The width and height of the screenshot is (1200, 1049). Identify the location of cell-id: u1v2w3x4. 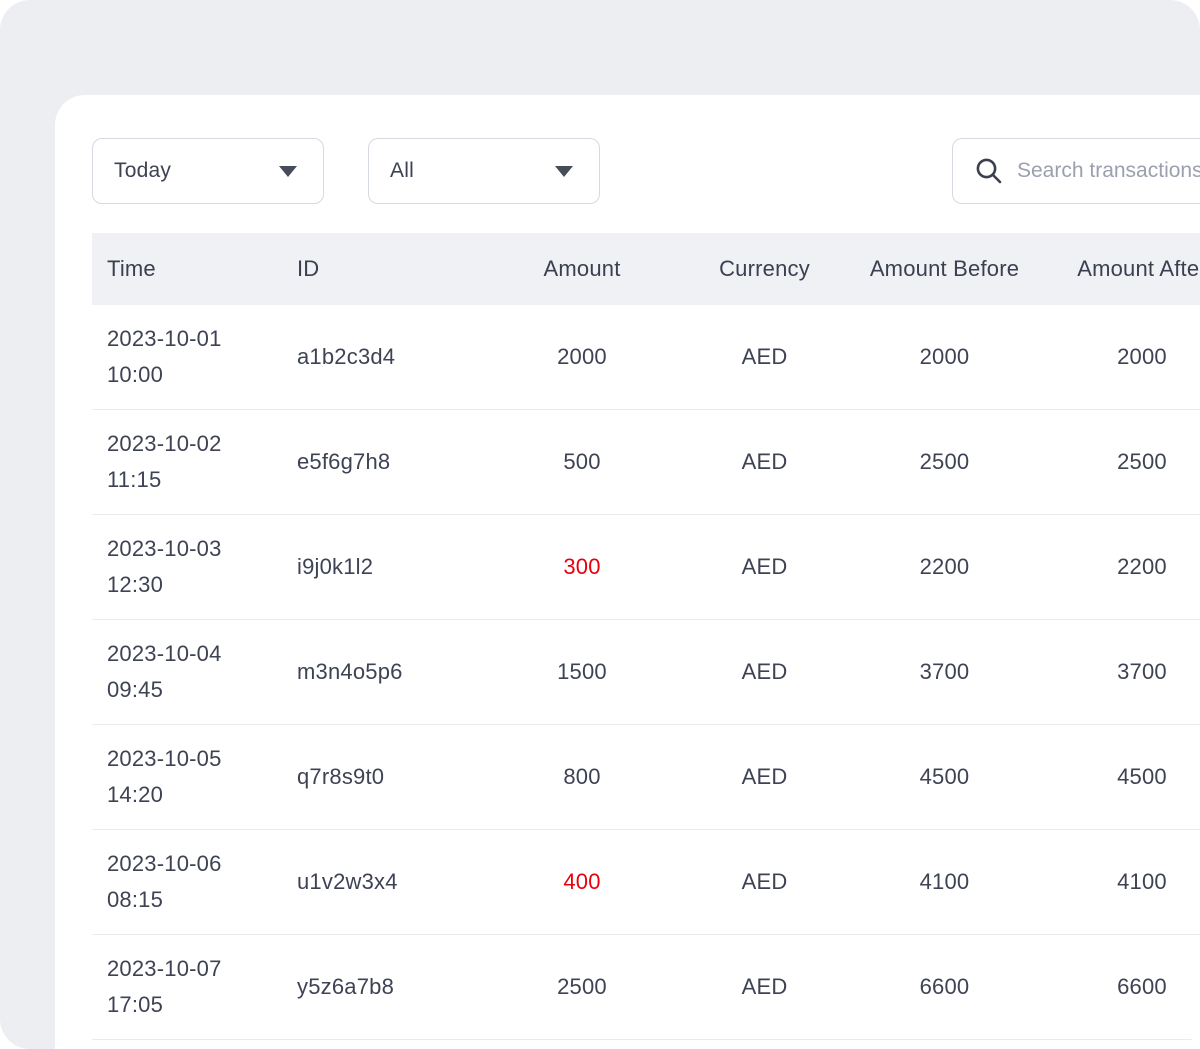
(347, 881).